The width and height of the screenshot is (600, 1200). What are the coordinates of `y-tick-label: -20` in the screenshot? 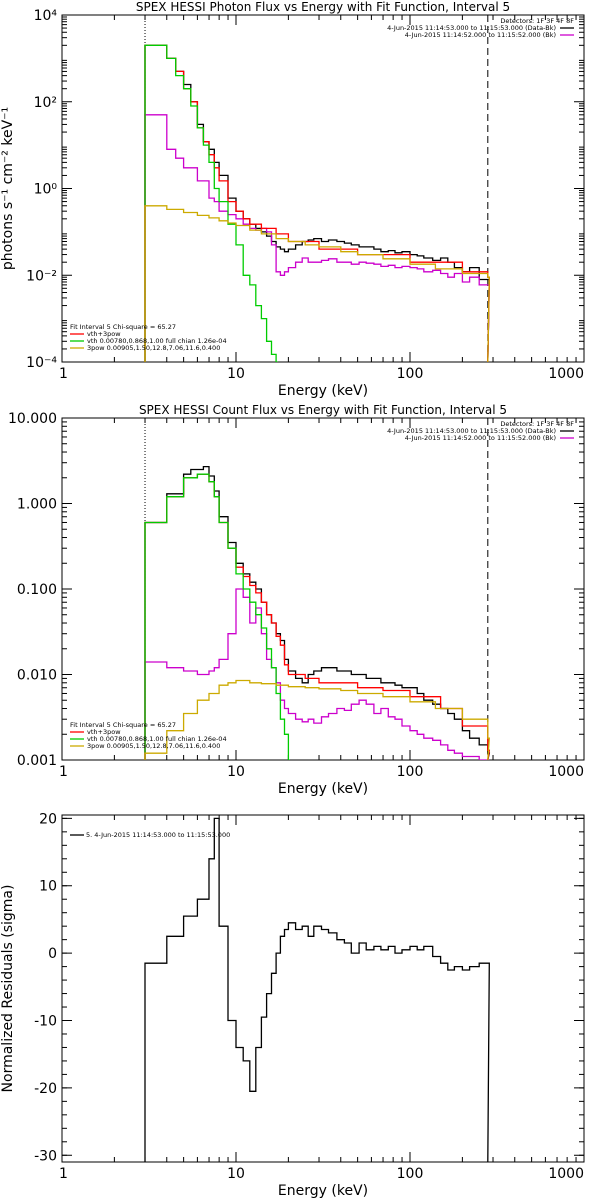 It's located at (45, 1089).